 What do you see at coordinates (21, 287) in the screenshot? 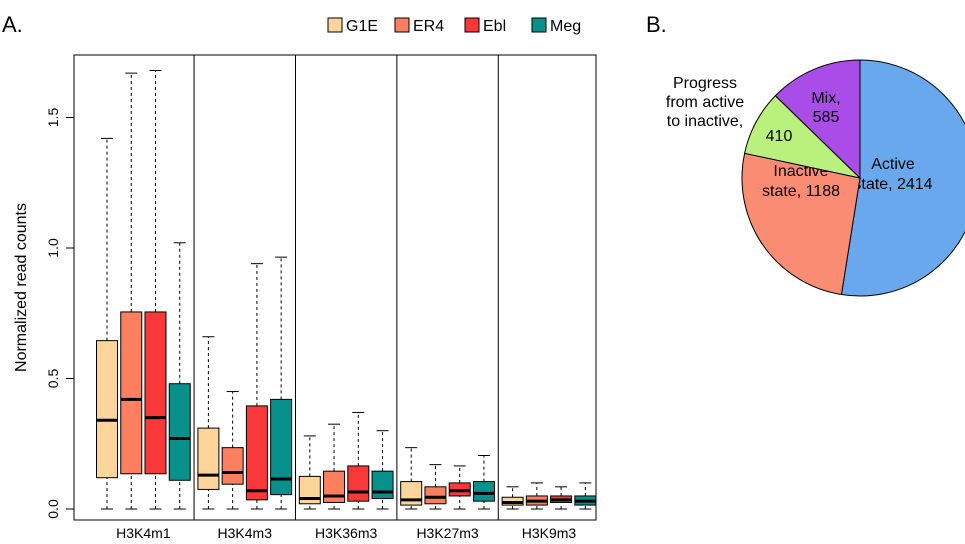
I see `y-axis-title: Normalized read counts` at bounding box center [21, 287].